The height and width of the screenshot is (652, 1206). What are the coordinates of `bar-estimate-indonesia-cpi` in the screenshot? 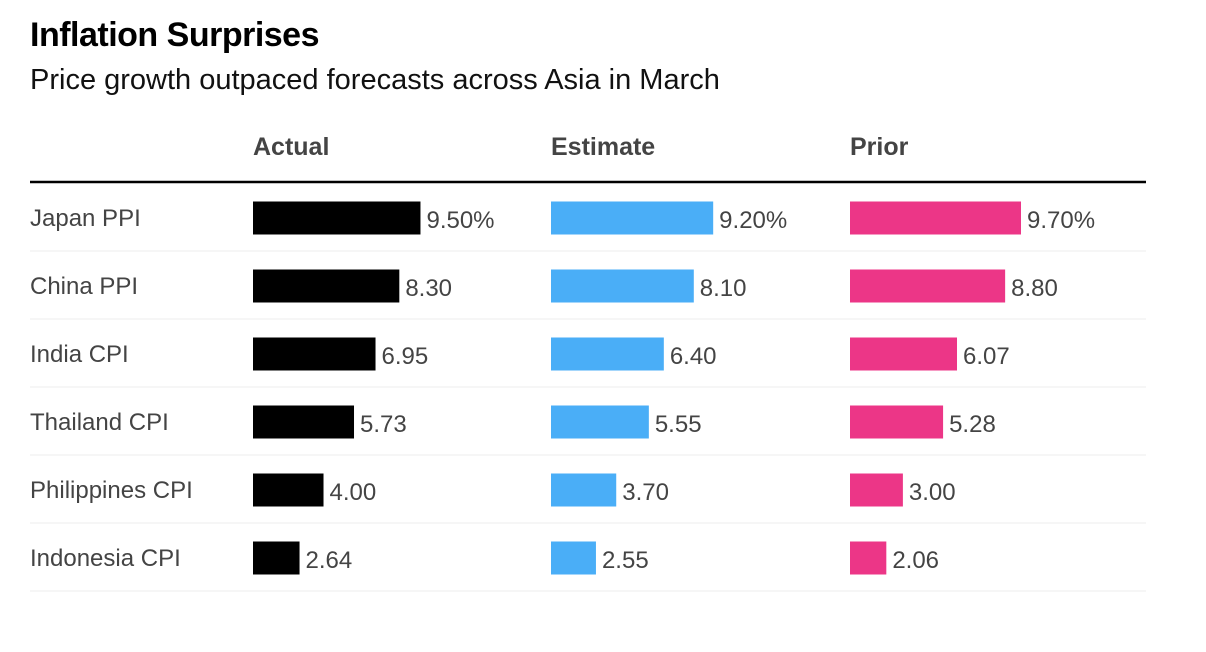 It's located at (573, 558).